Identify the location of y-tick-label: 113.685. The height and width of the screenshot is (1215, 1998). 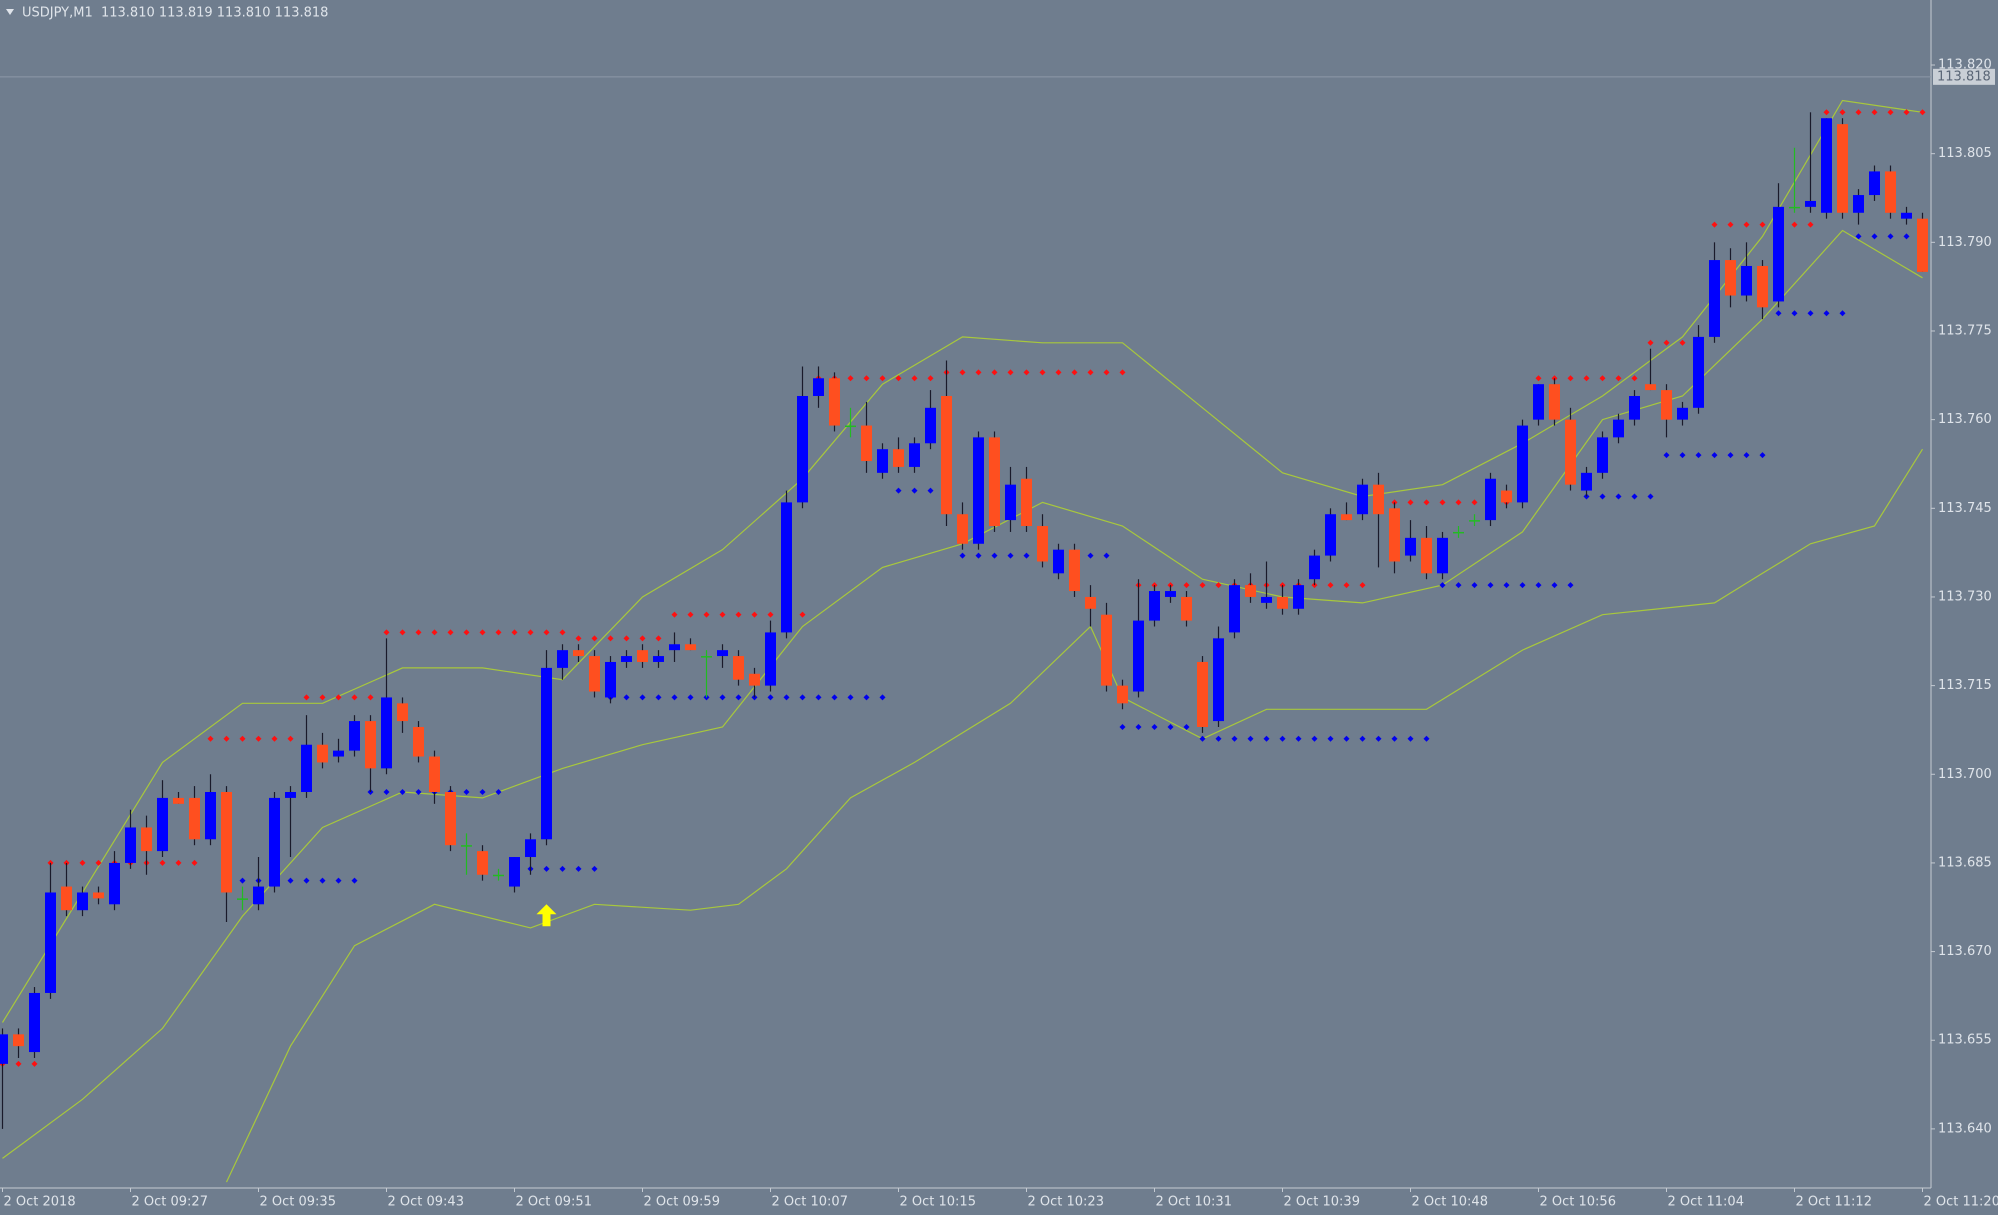
(1965, 862).